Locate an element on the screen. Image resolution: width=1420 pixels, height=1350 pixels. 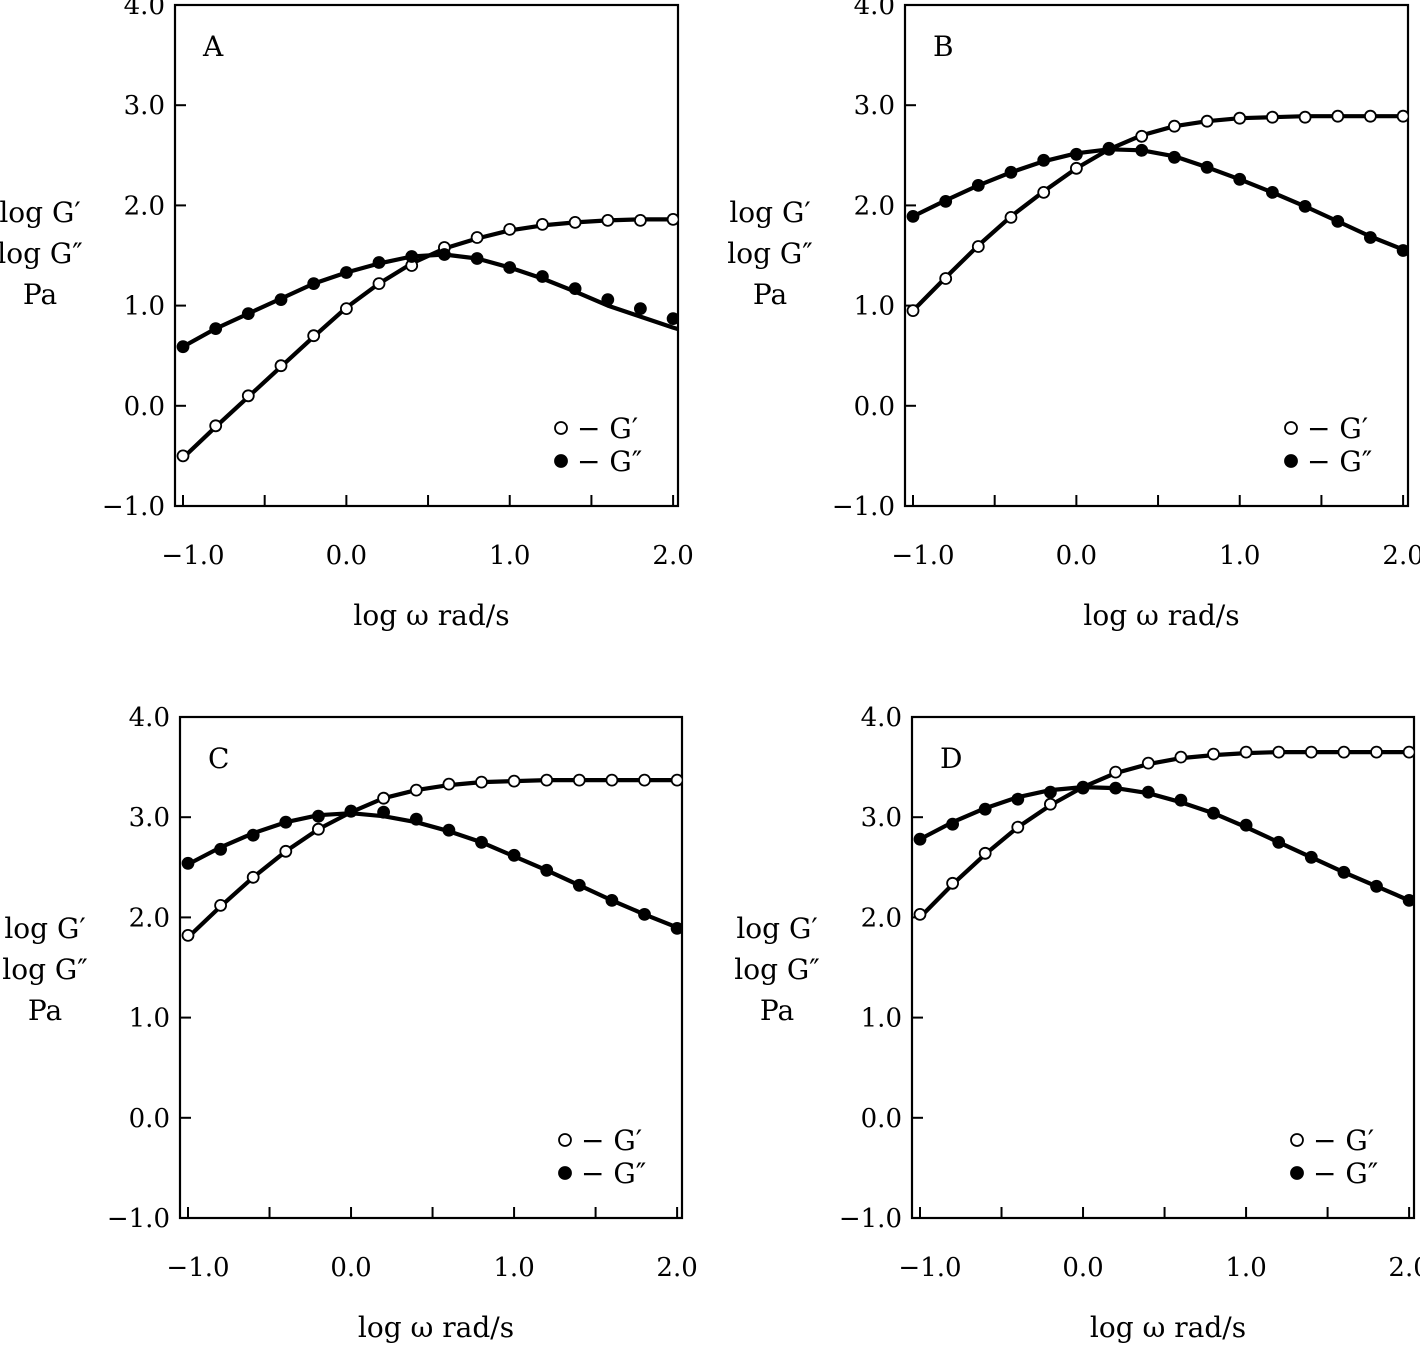
legend-marker-open is located at coordinates (561, 428).